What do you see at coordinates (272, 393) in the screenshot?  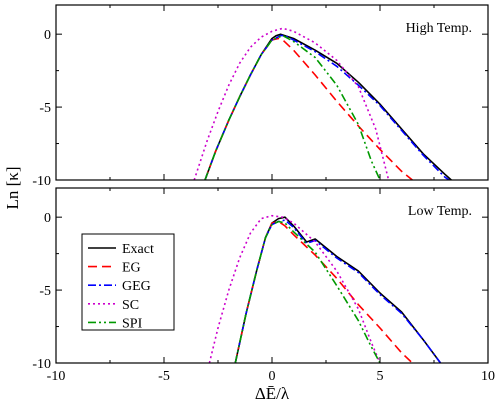 I see `x-axis-label: ΔĒ/λ` at bounding box center [272, 393].